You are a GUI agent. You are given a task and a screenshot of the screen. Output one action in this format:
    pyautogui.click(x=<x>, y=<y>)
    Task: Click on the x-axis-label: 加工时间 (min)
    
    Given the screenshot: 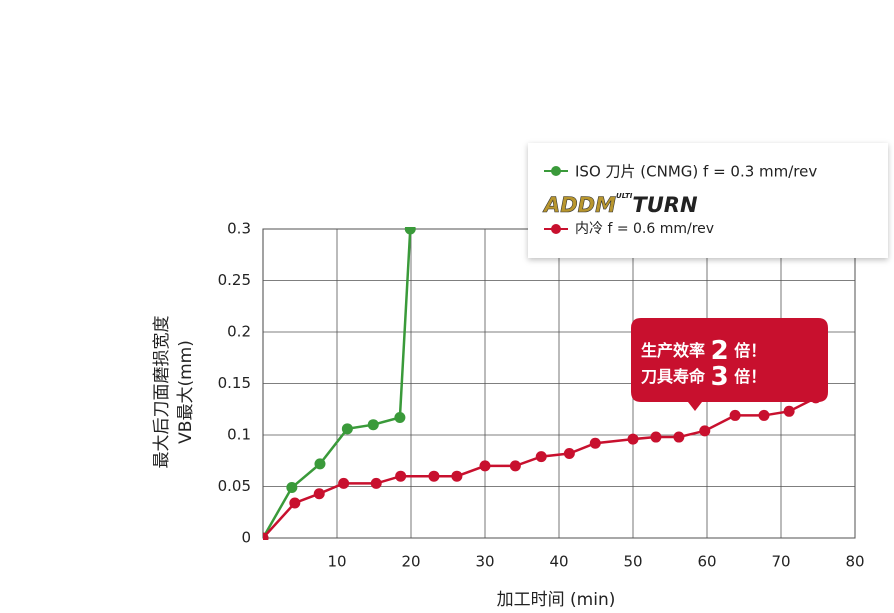 What is the action you would take?
    pyautogui.click(x=556, y=600)
    